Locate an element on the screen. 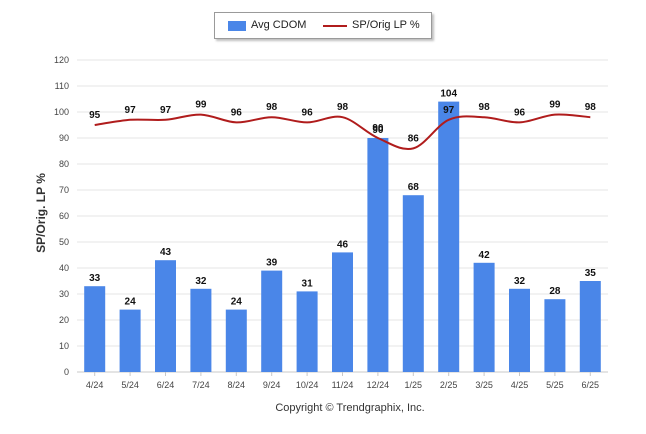 Image resolution: width=646 pixels, height=434 pixels. bar-value-label: 104 is located at coordinates (448, 94).